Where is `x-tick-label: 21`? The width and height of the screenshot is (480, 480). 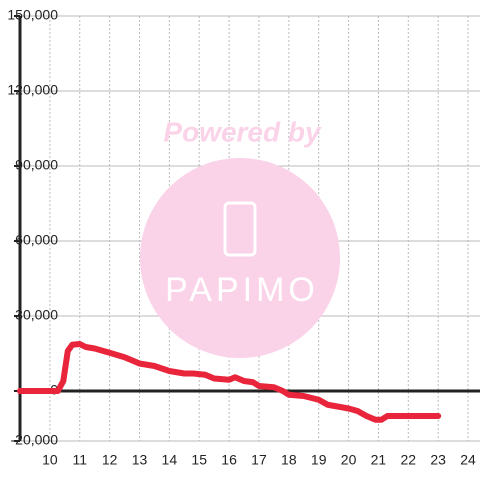
x-tick-label: 21 is located at coordinates (379, 460).